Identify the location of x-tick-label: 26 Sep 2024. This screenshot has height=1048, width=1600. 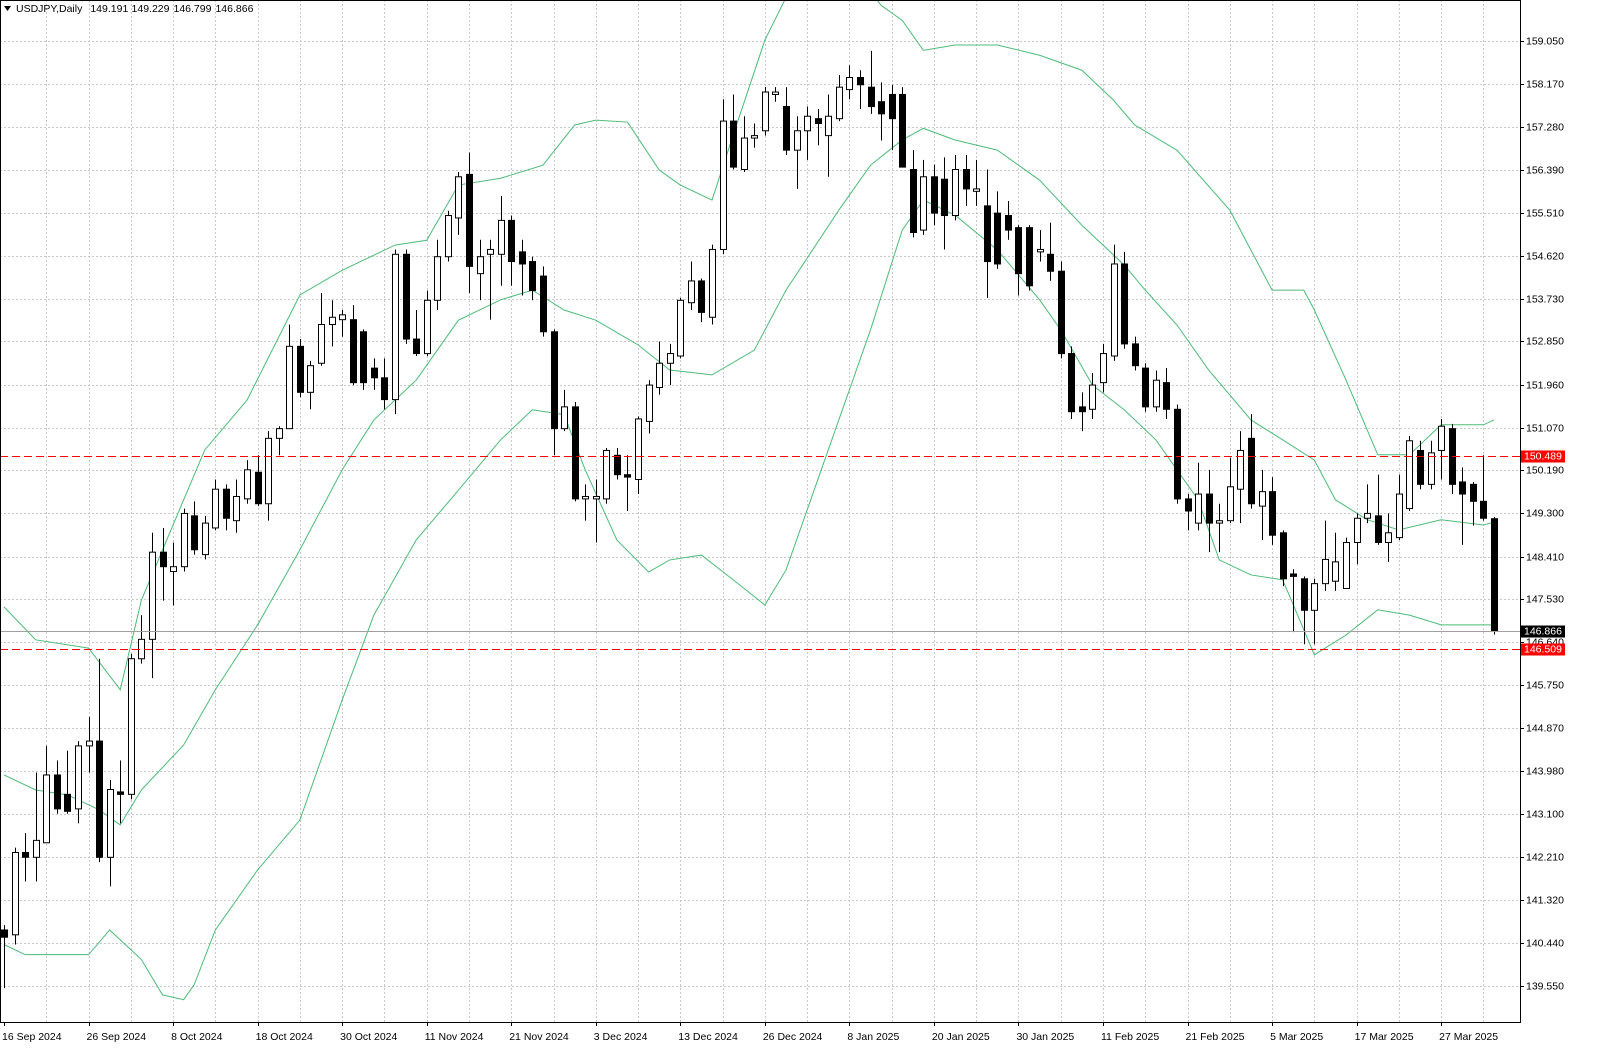
(117, 1037).